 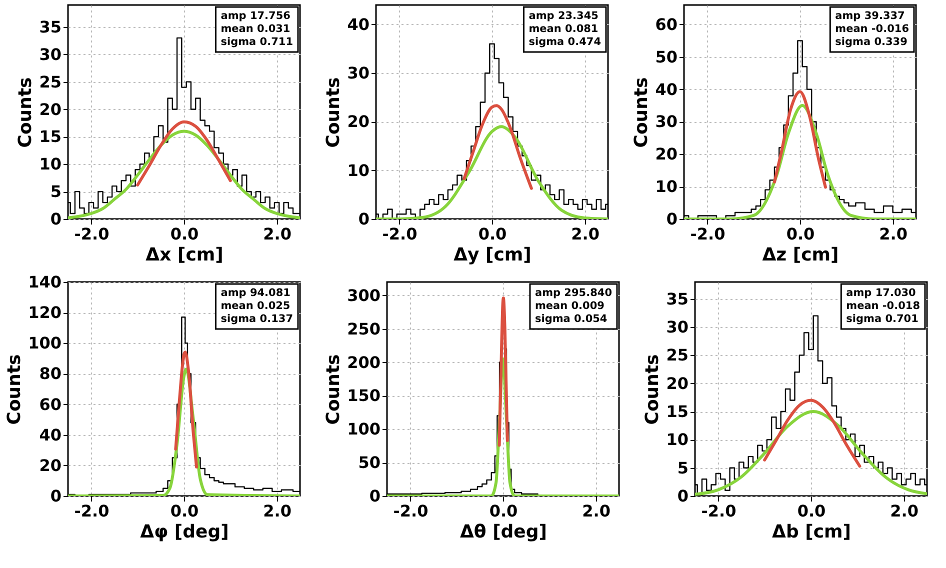 I want to click on x-axis-title: Δz [cm], so click(x=800, y=255).